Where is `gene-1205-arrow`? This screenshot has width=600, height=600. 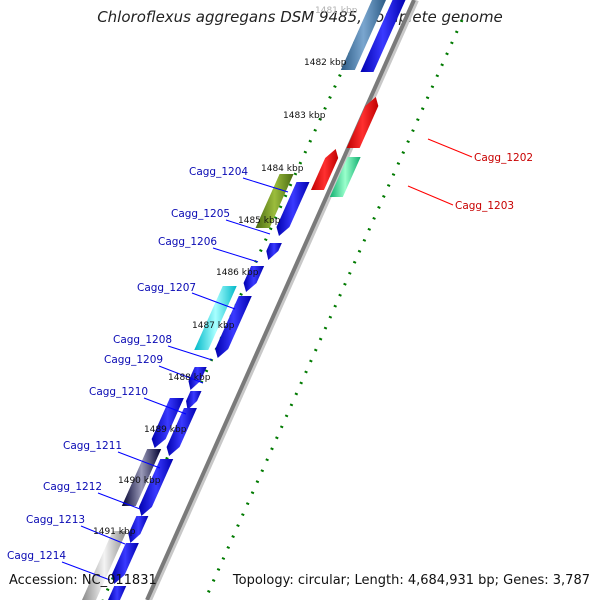 gene-1205-arrow is located at coordinates (274, 251).